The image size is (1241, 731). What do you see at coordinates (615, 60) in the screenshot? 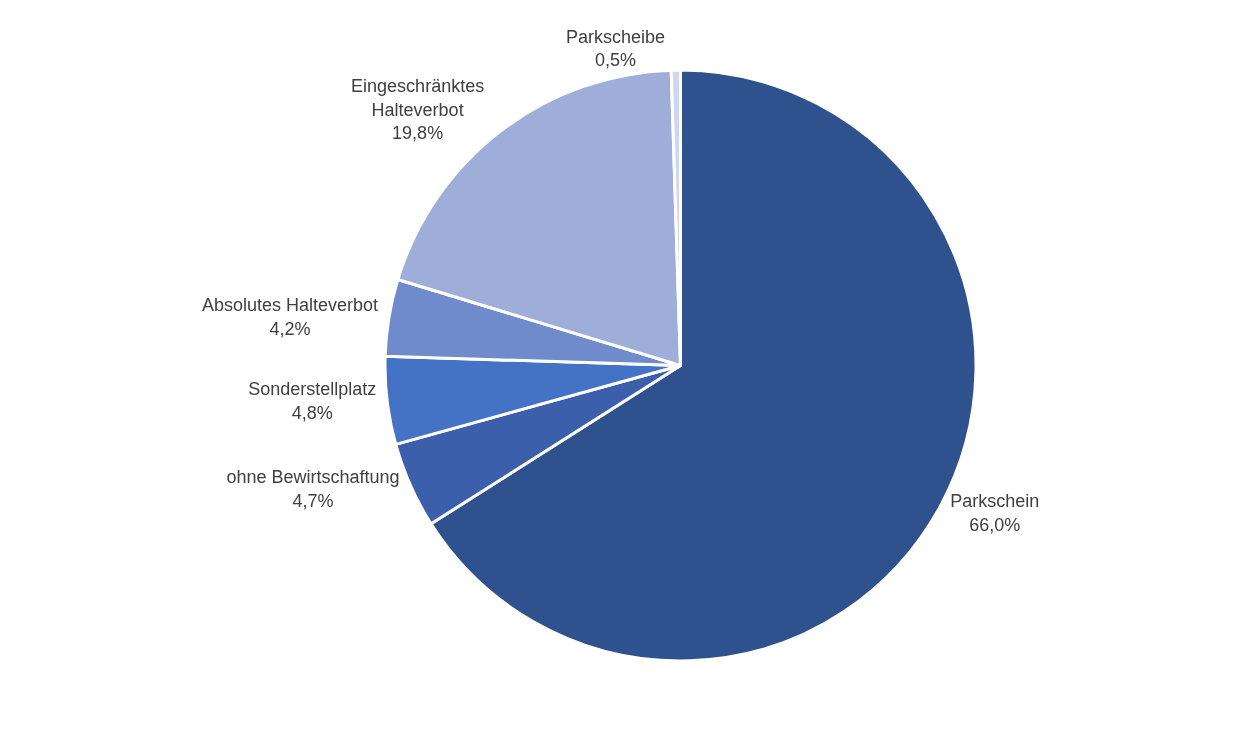
I see `data-label: 0,5%` at bounding box center [615, 60].